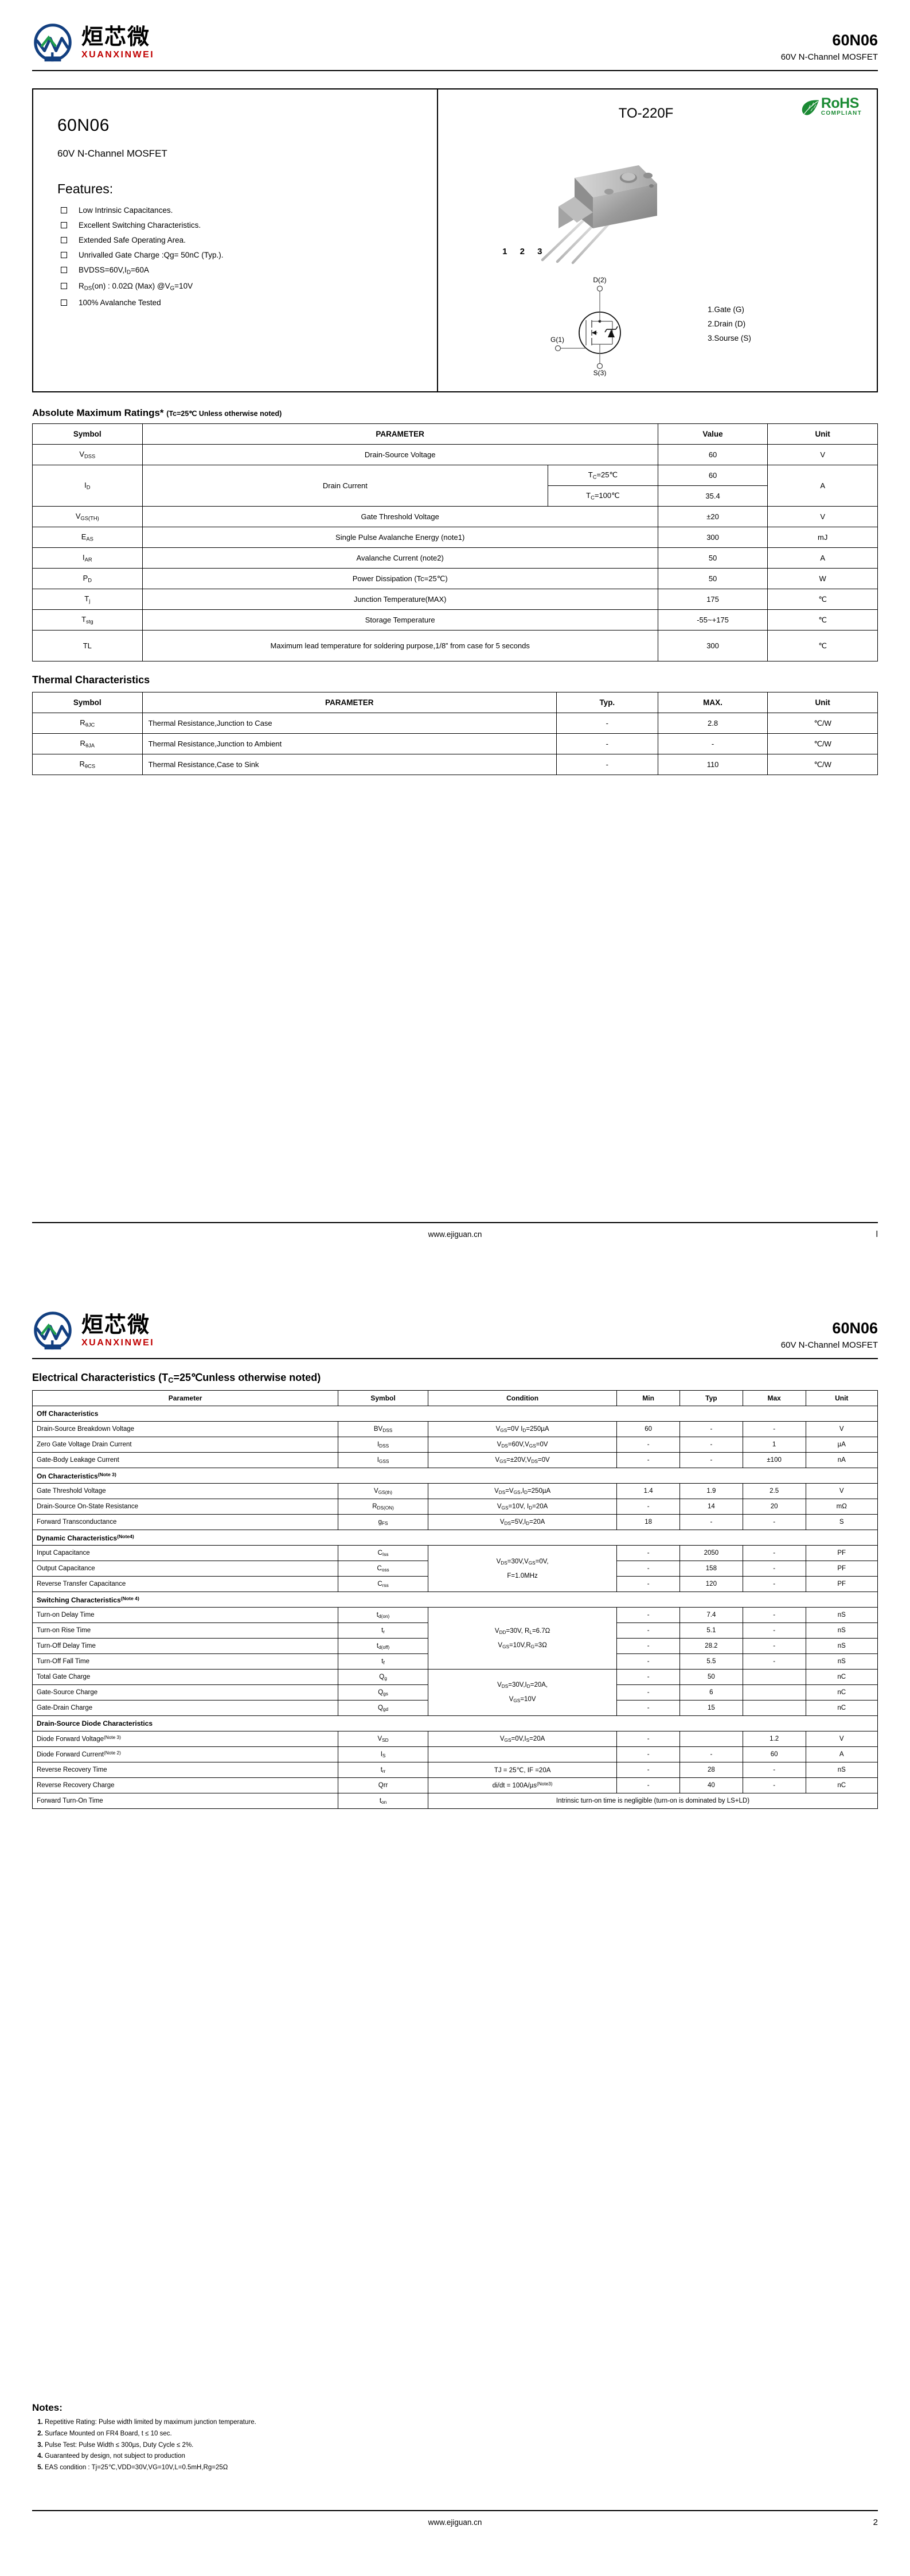  I want to click on table-row: Tstg Storage Temperature -55~+175 ℃, so click(455, 620).